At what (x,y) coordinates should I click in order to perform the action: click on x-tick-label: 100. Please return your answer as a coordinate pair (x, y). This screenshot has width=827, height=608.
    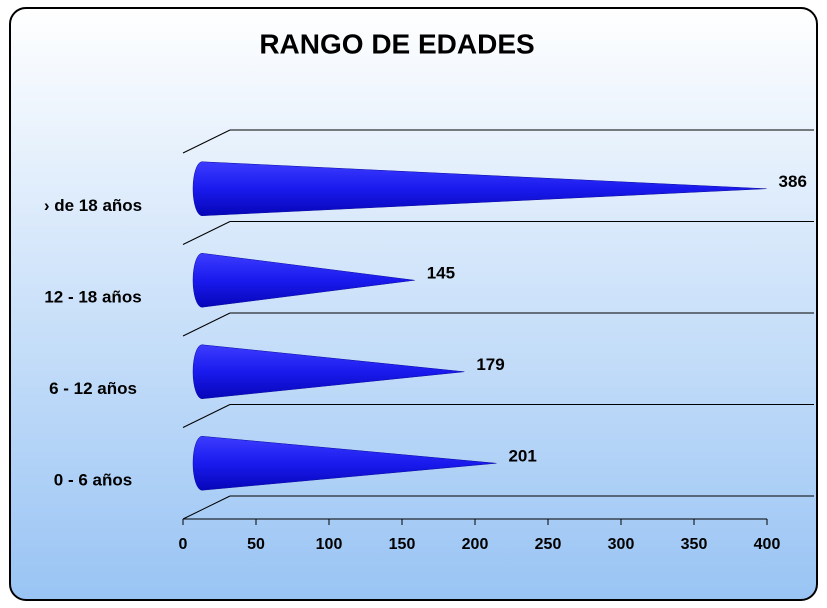
    Looking at the image, I should click on (329, 544).